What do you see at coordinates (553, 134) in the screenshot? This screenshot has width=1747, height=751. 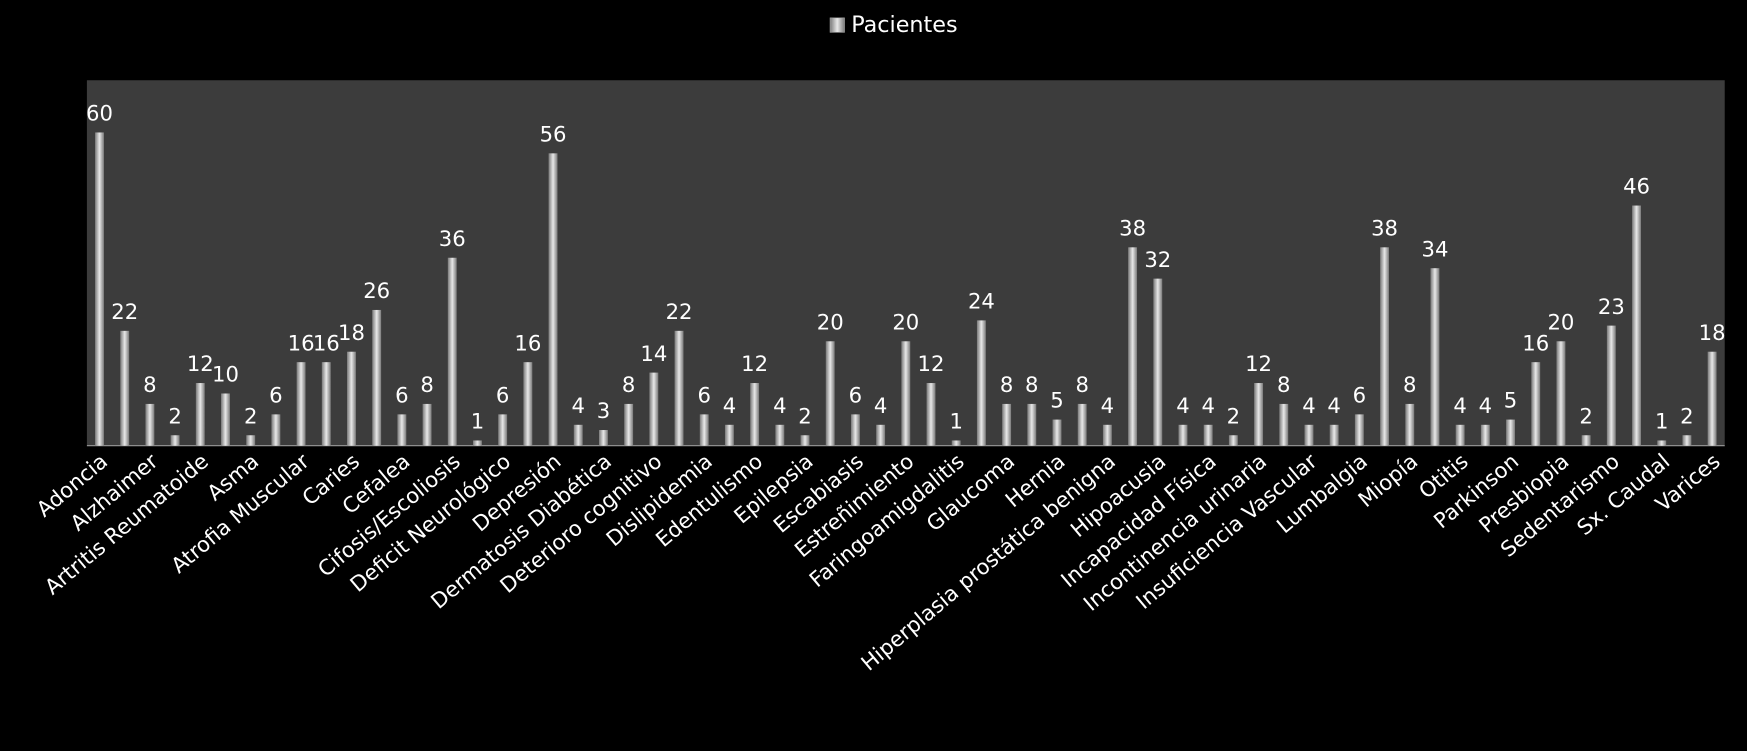 I see `data-label: 56` at bounding box center [553, 134].